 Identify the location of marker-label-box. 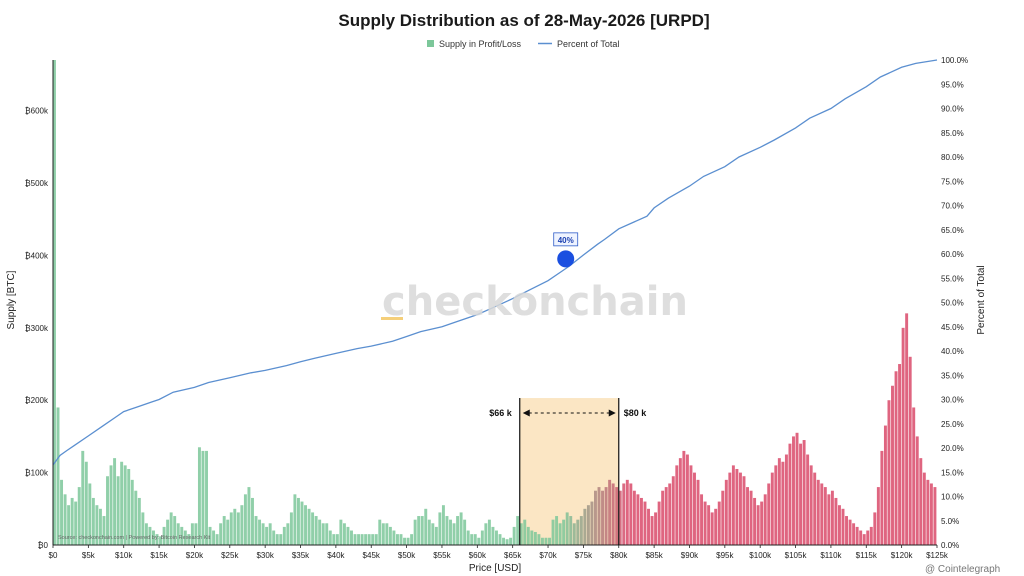
(566, 239).